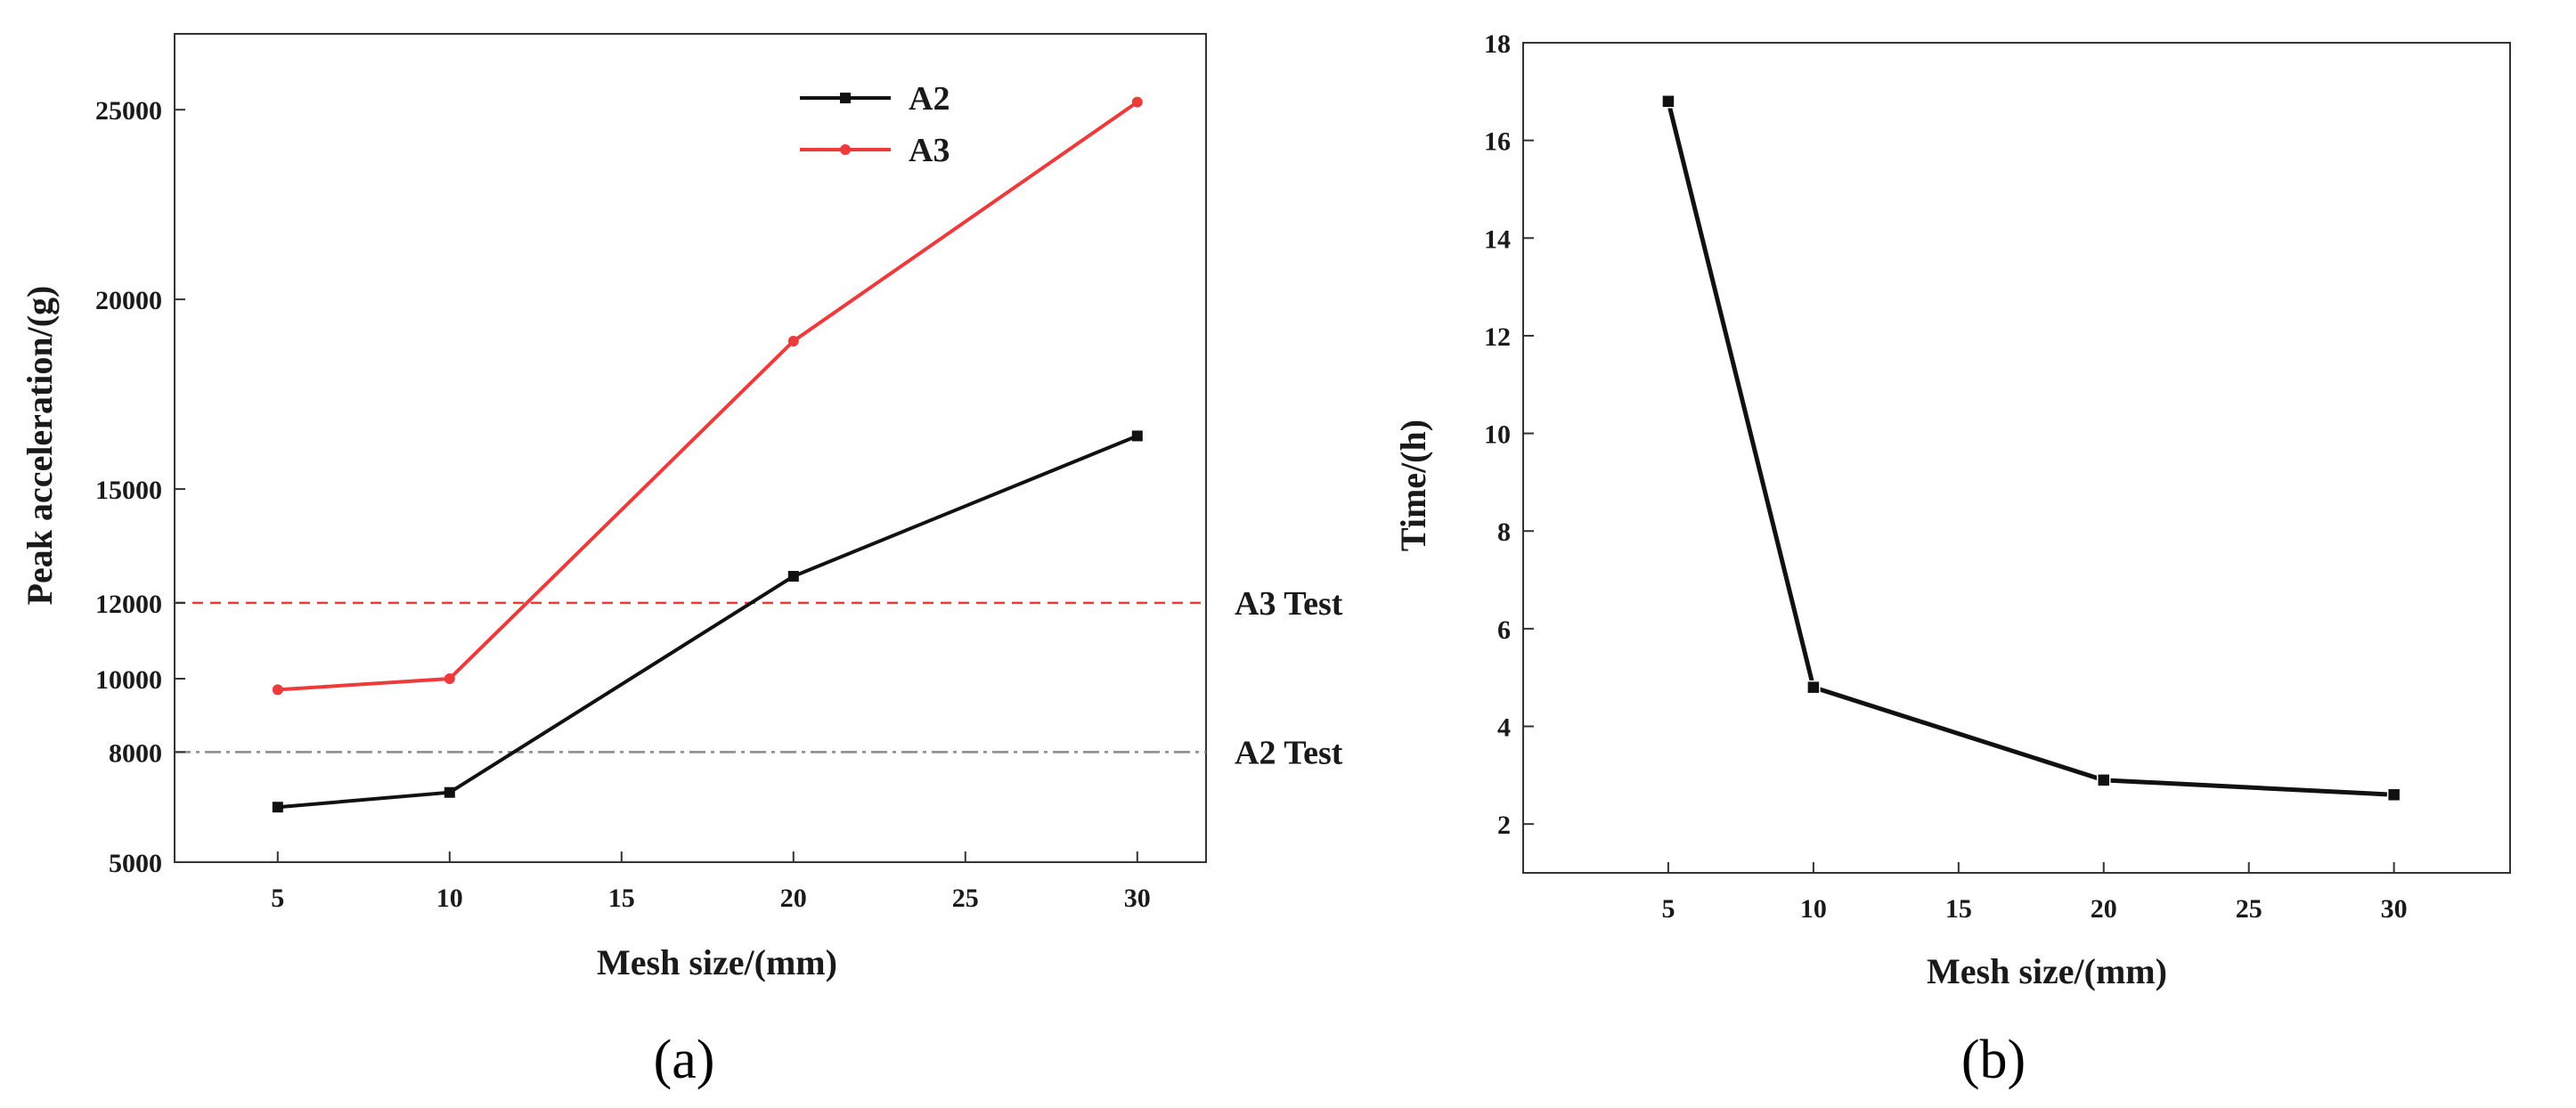 Image resolution: width=2576 pixels, height=1108 pixels. Describe the element at coordinates (128, 111) in the screenshot. I see `chart-a-y-tick-label: 25000` at that location.